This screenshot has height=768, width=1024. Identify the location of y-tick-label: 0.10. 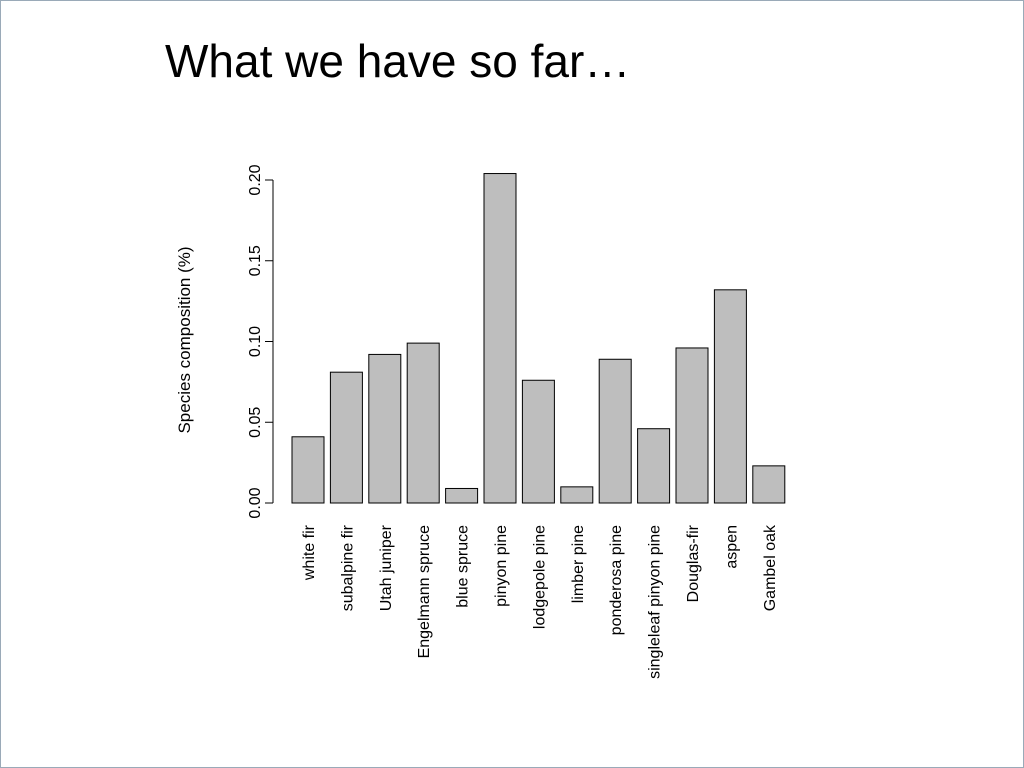
(255, 341).